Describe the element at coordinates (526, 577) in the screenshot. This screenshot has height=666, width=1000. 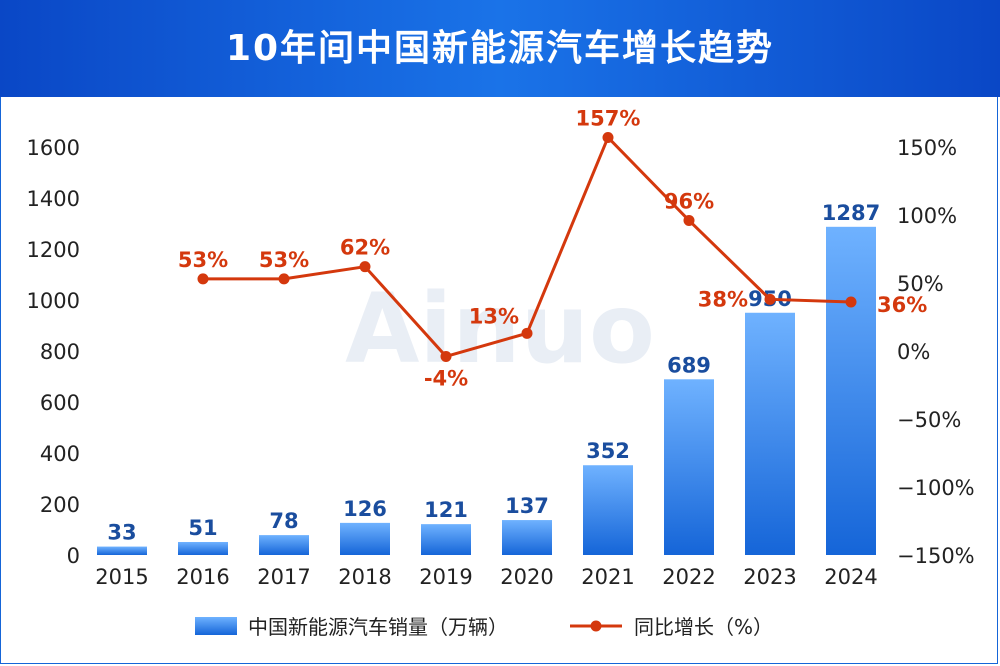
I see `x-tick-label: 2020` at that location.